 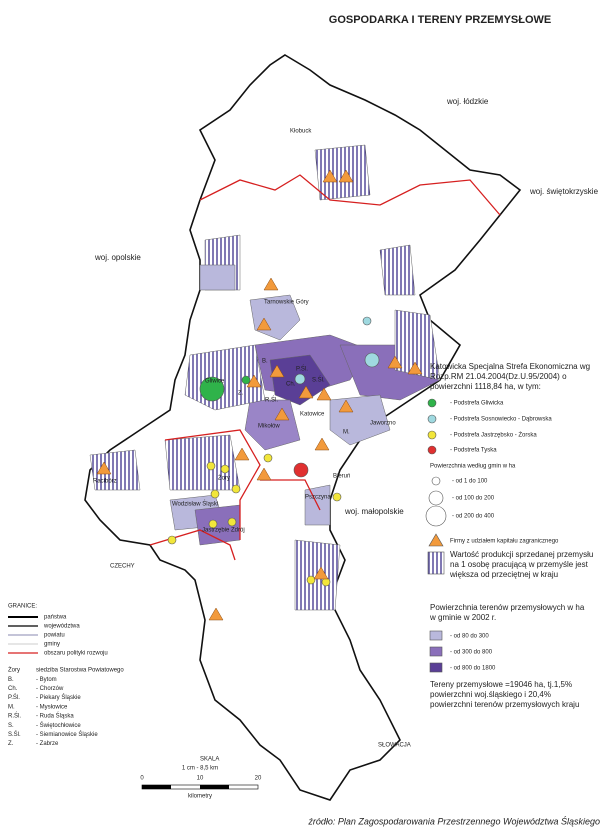 I want to click on place-label: B., so click(x=265, y=362).